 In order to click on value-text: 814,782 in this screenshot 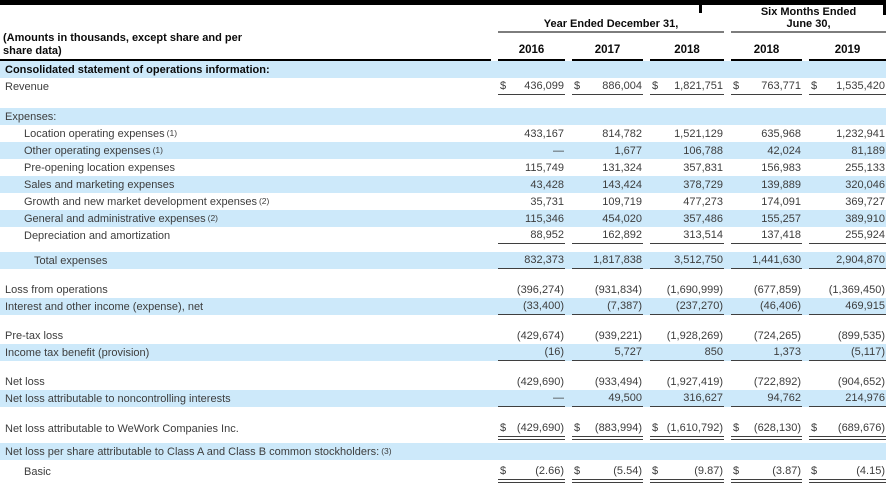, I will do `click(622, 134)`.